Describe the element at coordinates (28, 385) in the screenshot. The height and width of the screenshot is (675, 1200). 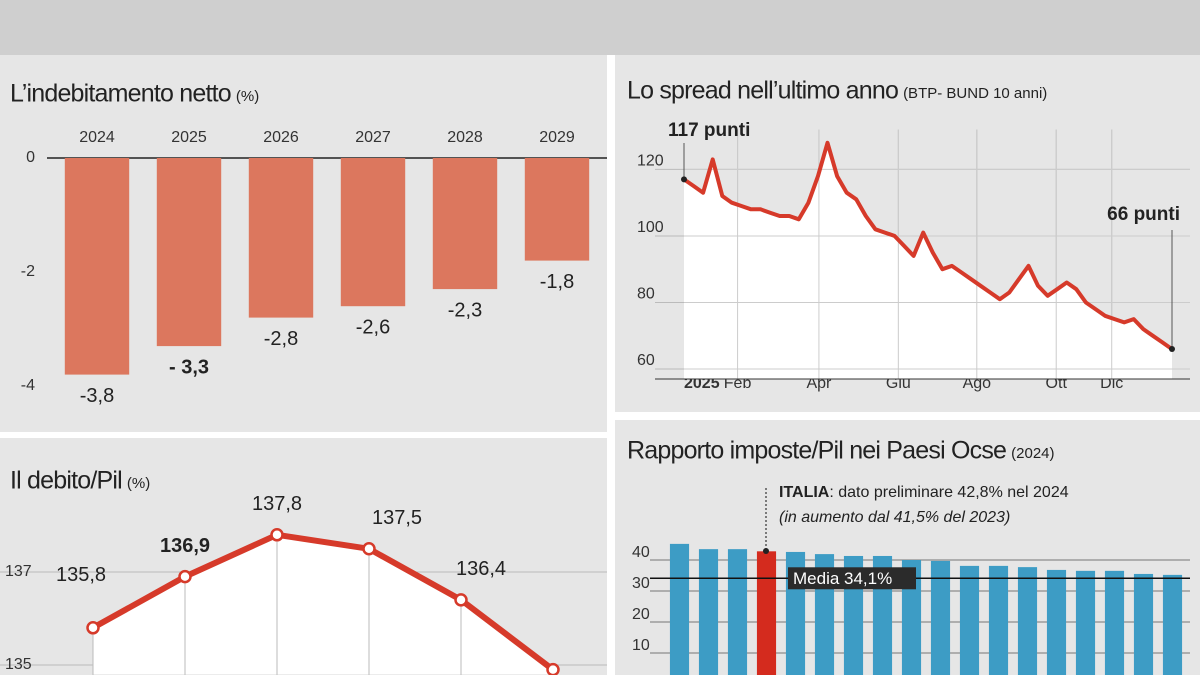
I see `y-tick-label: -4` at that location.